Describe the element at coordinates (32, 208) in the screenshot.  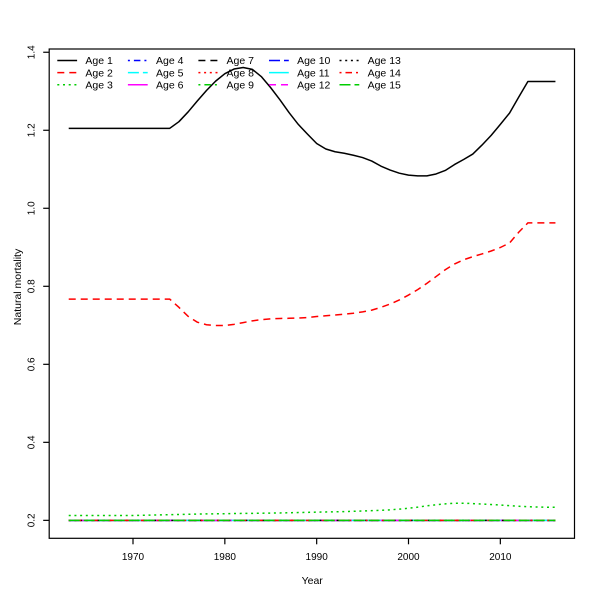
I see `svg-text: 1.0` at that location.